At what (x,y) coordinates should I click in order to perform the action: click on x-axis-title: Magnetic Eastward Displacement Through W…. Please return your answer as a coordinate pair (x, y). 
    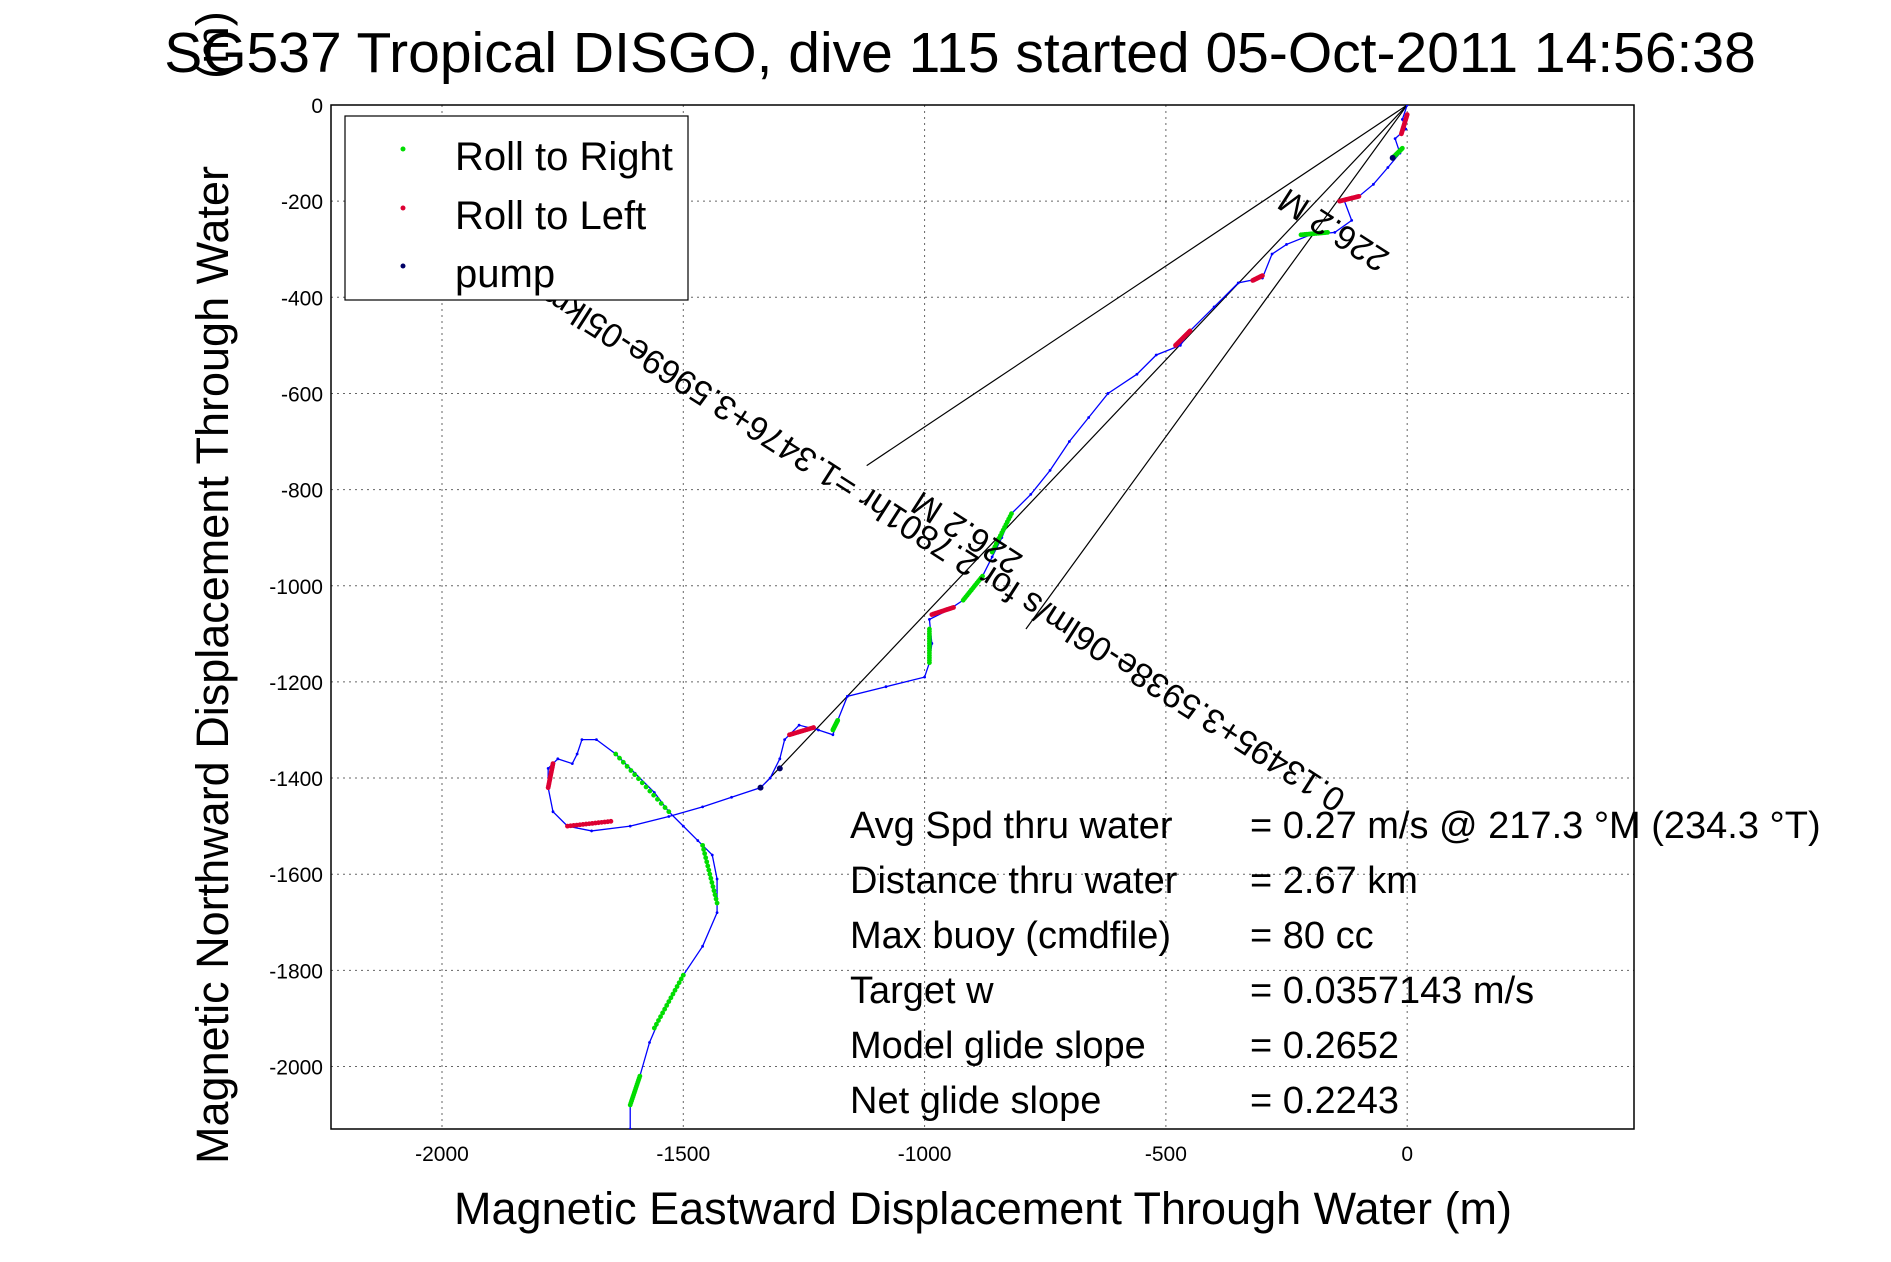
    Looking at the image, I should click on (983, 1208).